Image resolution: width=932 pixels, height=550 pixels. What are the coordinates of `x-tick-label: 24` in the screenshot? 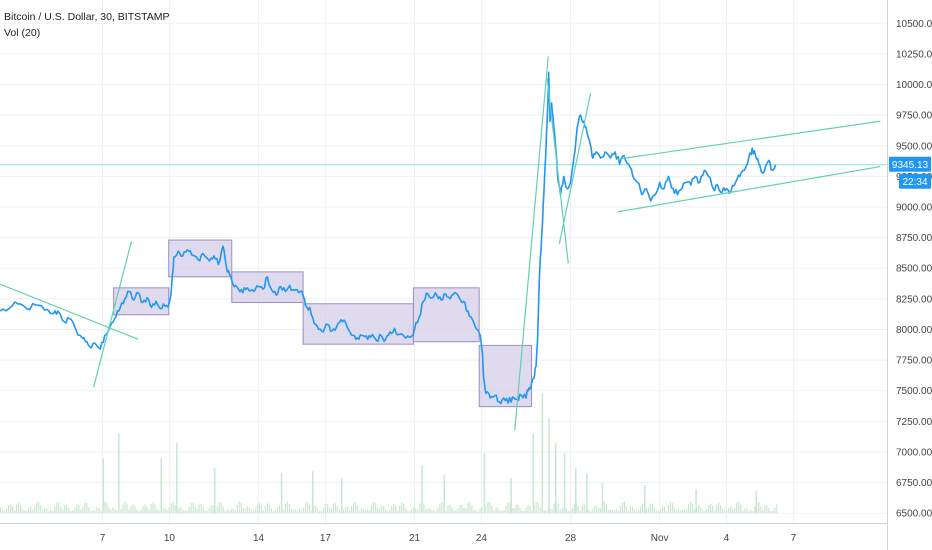 It's located at (482, 538).